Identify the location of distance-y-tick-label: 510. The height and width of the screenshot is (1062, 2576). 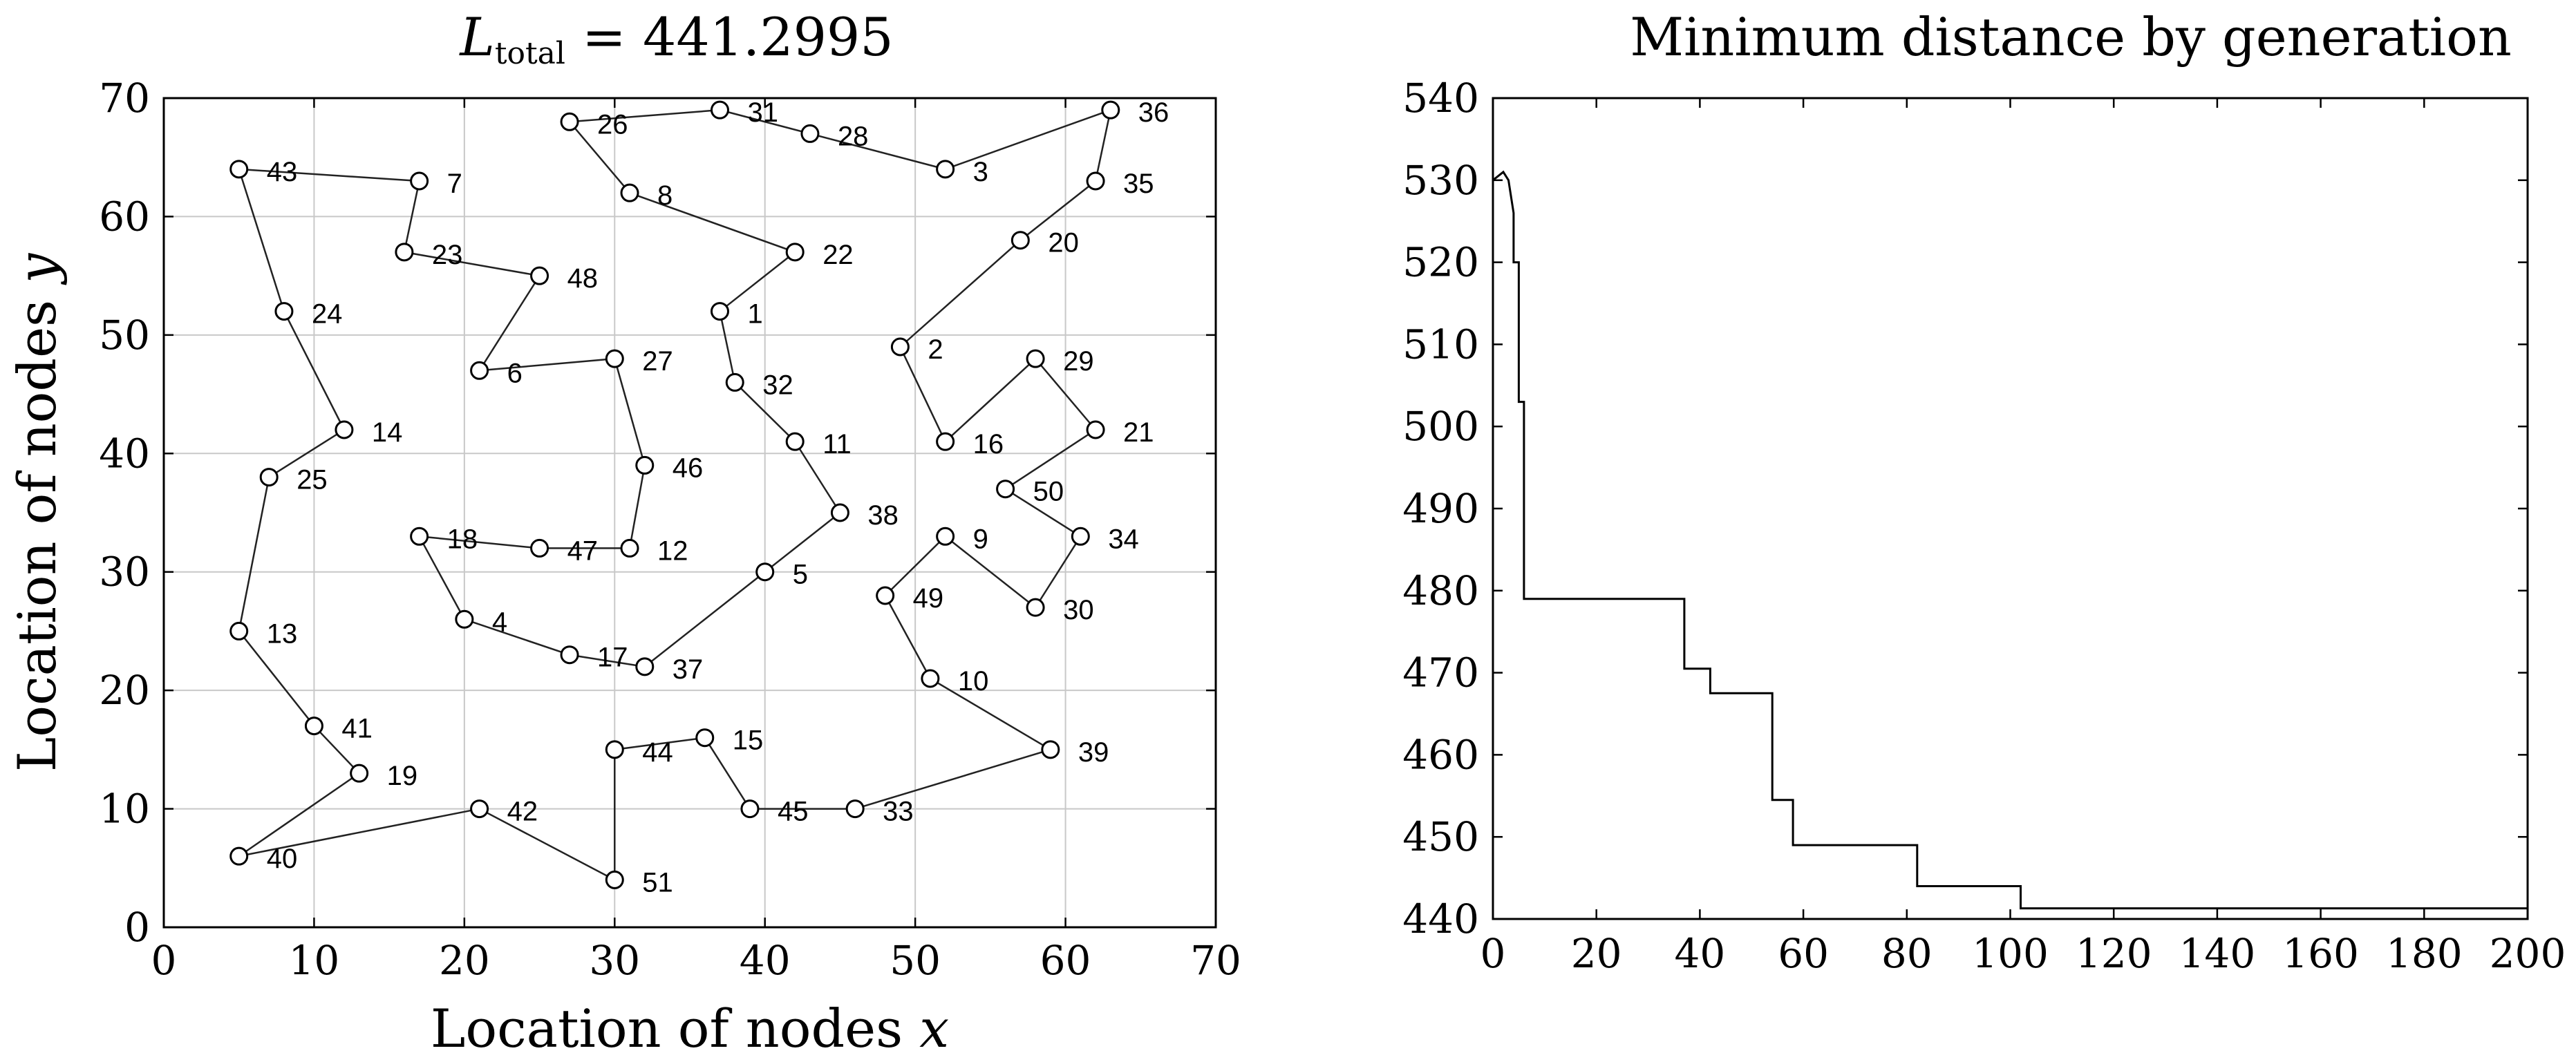
(1440, 344).